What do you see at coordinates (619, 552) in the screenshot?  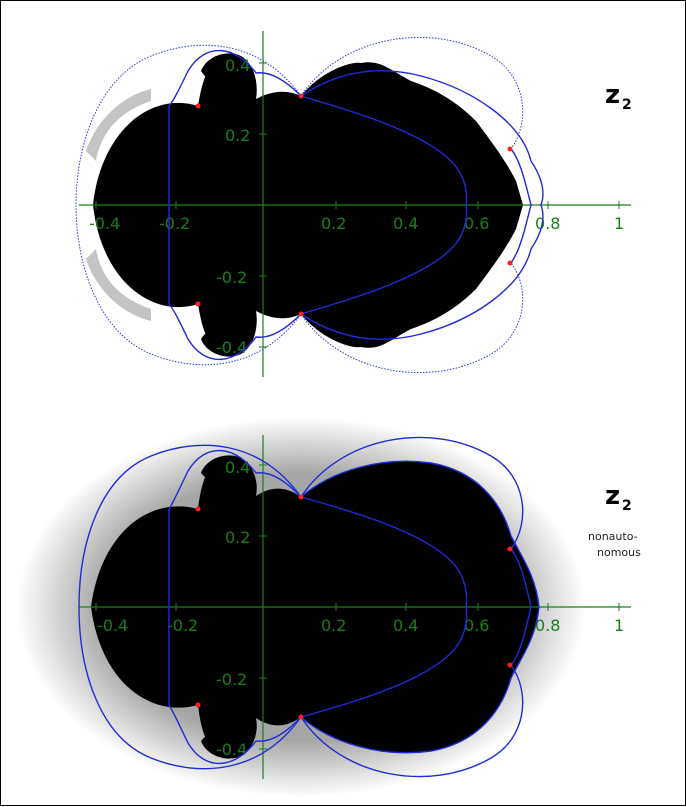 I see `note-line-2: nomous` at bounding box center [619, 552].